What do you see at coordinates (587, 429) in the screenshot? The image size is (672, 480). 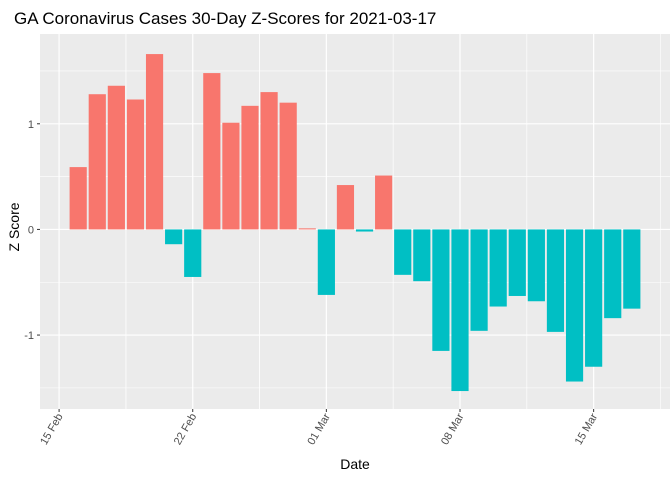 I see `x-tick-label: 15 Mar` at bounding box center [587, 429].